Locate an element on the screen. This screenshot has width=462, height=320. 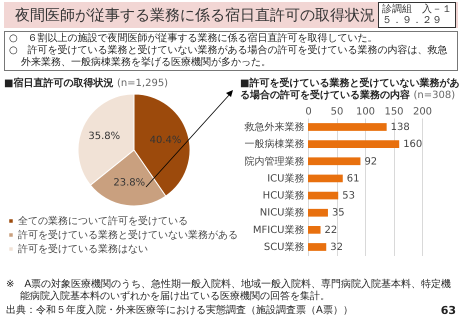
data-label: 23.8% is located at coordinates (129, 183).